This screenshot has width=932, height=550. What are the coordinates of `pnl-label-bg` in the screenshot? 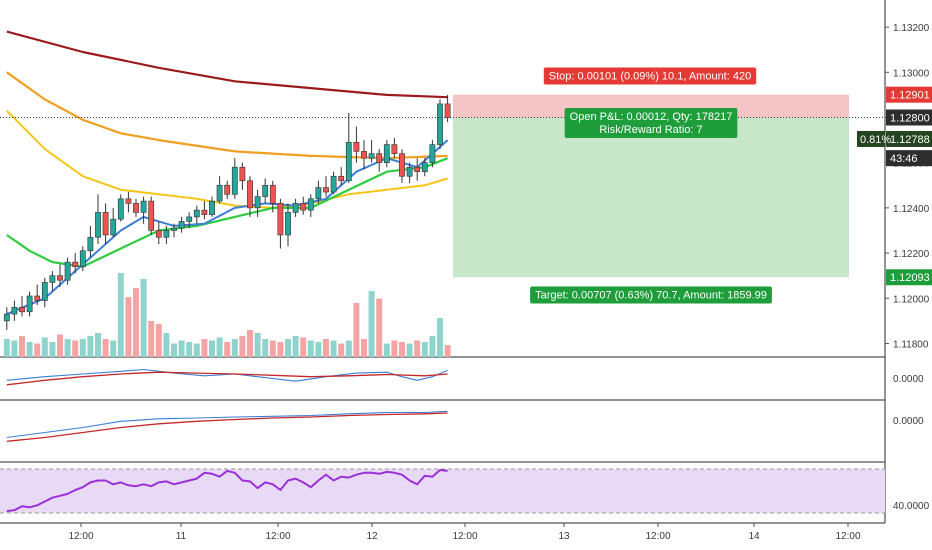 It's located at (651, 123).